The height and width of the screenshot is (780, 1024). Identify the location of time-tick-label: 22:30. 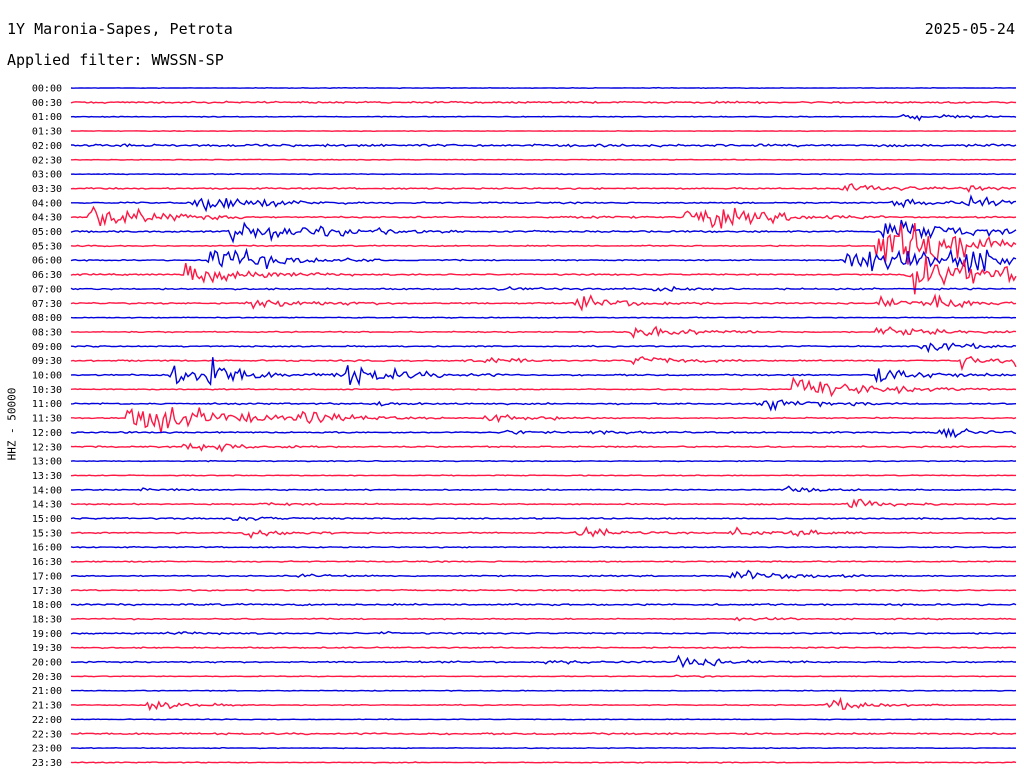
(47, 734).